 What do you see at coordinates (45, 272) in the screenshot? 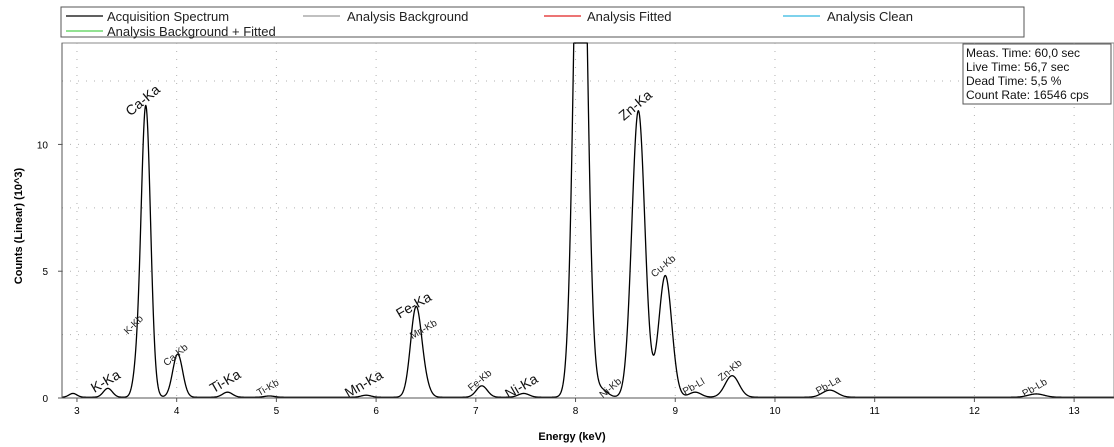
I see `y-tick-label-1: 5` at bounding box center [45, 272].